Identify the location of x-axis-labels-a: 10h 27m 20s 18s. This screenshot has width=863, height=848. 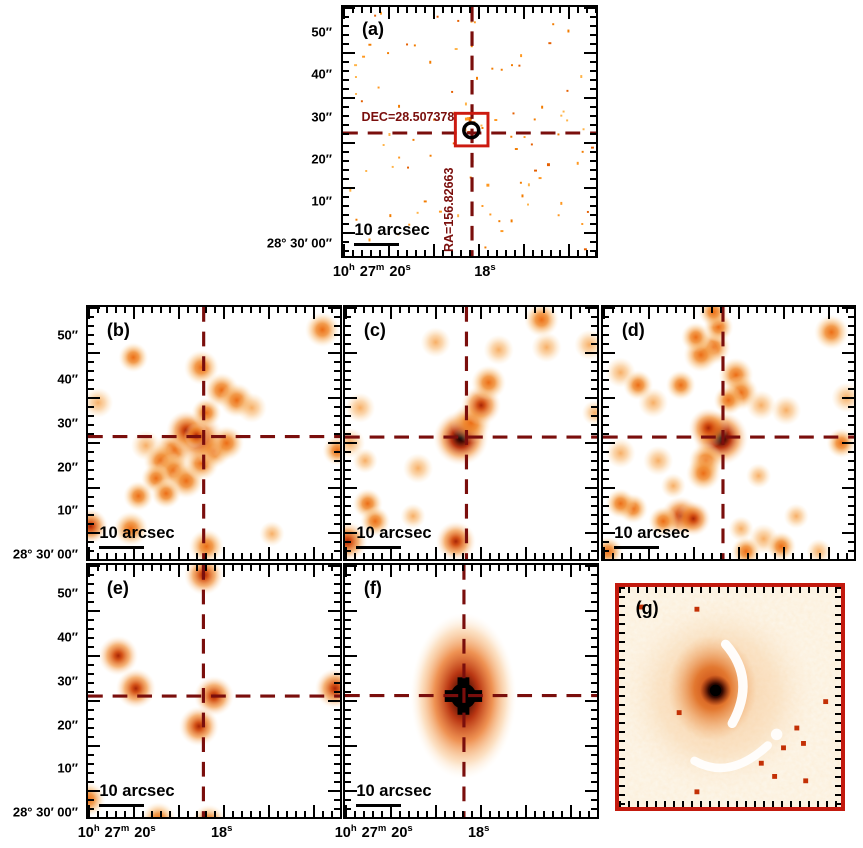
(465, 274).